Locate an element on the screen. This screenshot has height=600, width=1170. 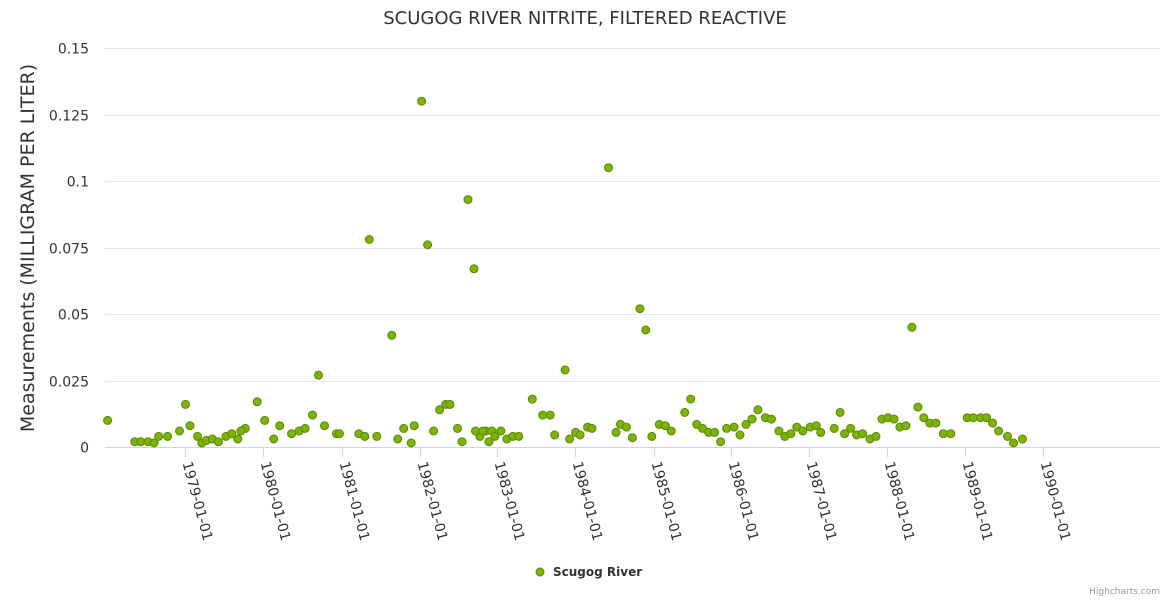
legend-item-scugog-river: Scugog River is located at coordinates (597, 572).